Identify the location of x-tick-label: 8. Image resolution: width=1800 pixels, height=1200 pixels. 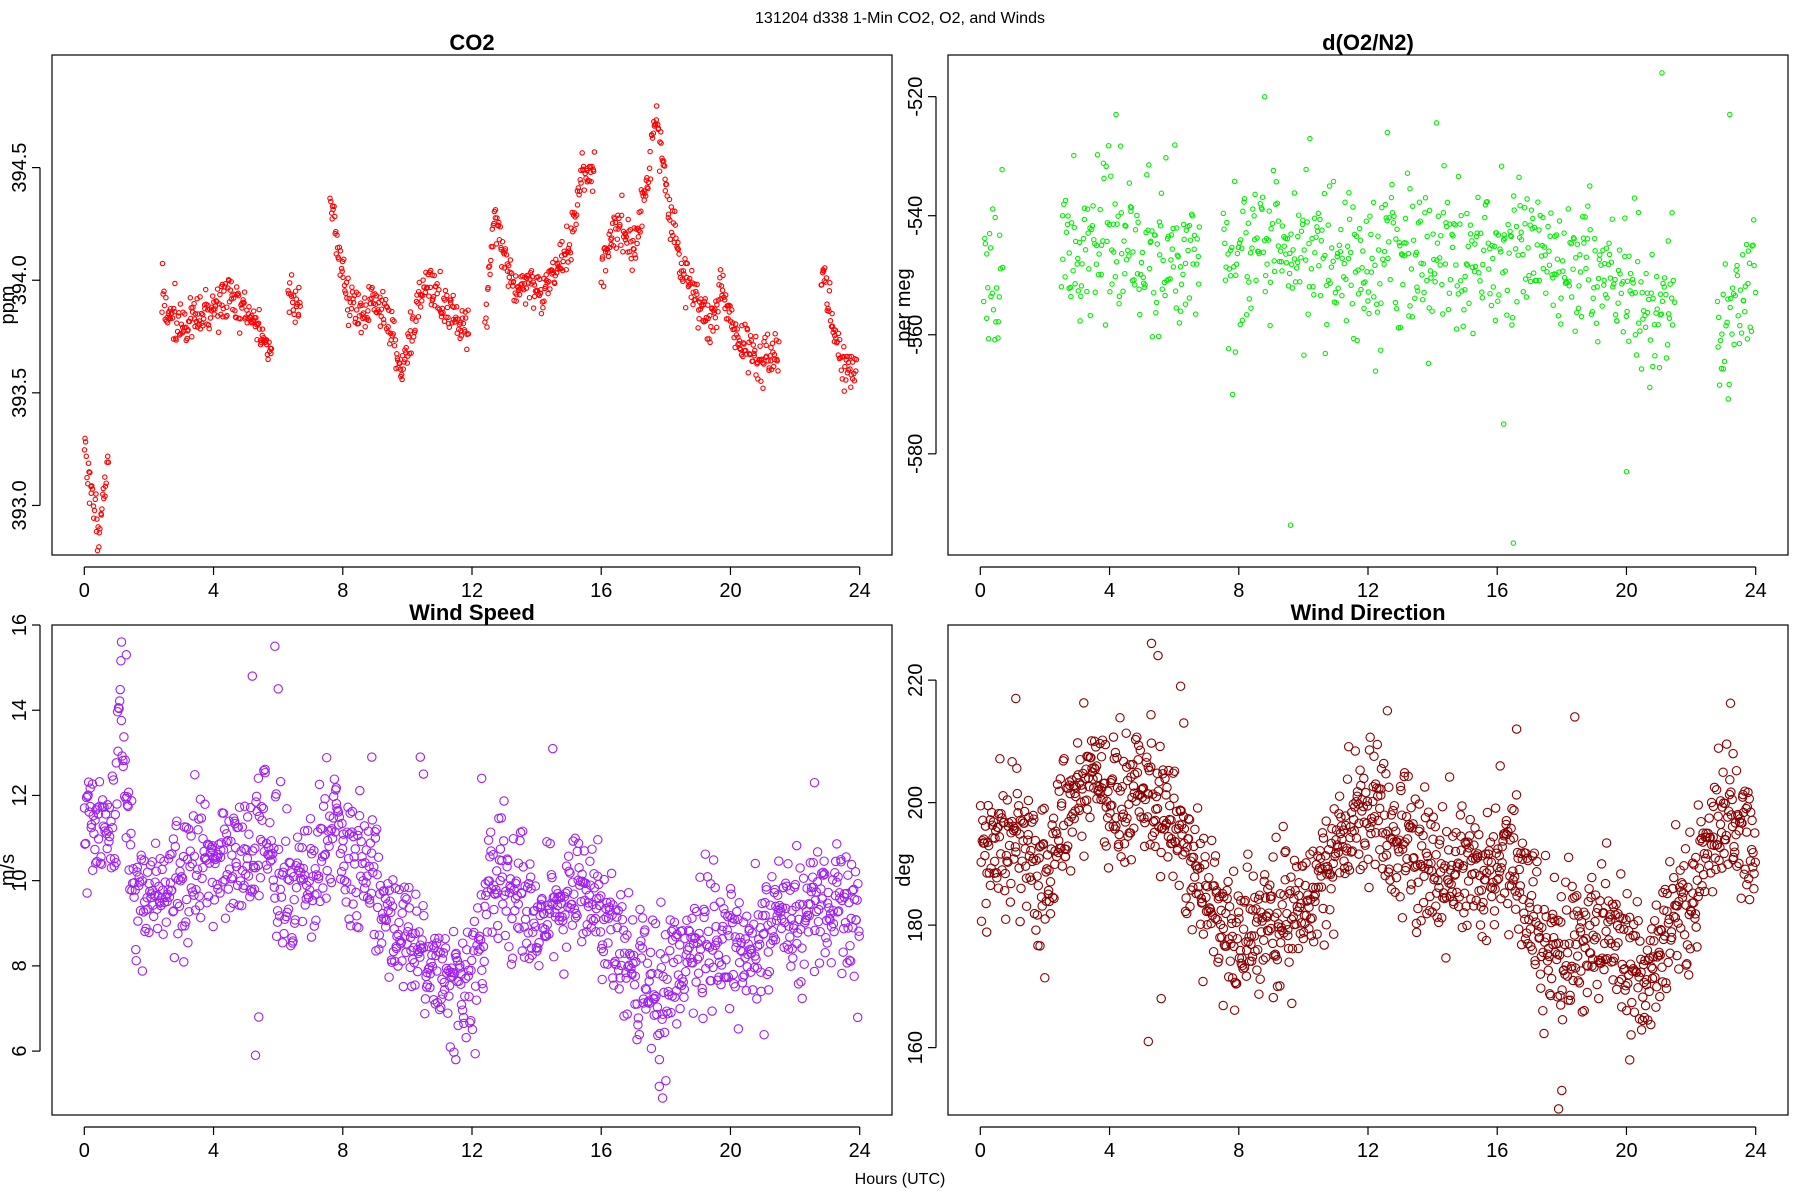
(342, 591).